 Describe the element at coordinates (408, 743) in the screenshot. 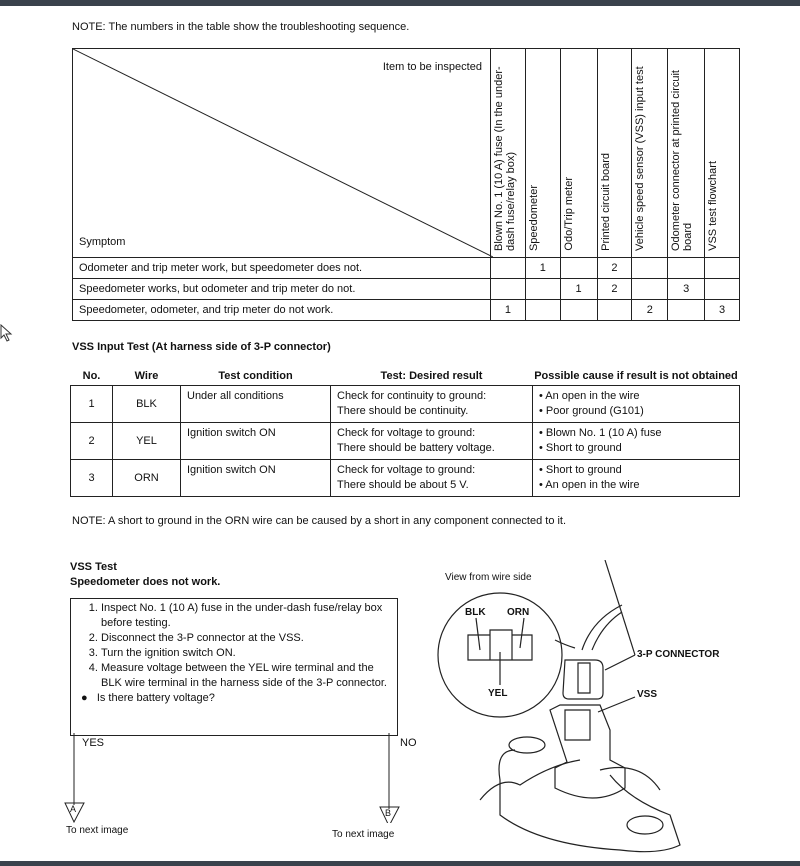

I see `no-label: NO` at that location.